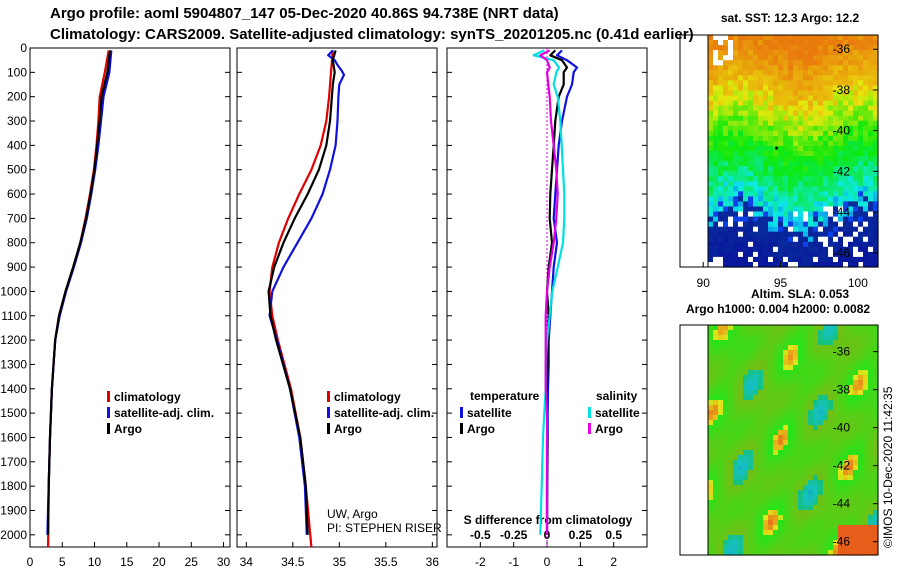  I want to click on temp-legend-swatch, so click(108, 412).